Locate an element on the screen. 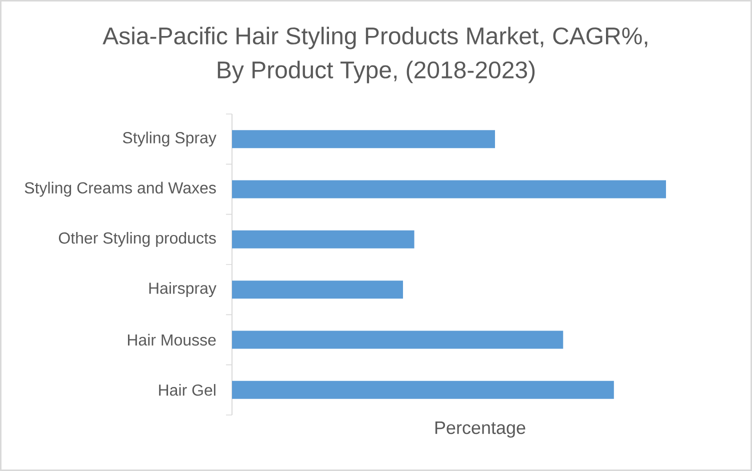 The height and width of the screenshot is (471, 752). x-axis-title: Percentage is located at coordinates (480, 430).